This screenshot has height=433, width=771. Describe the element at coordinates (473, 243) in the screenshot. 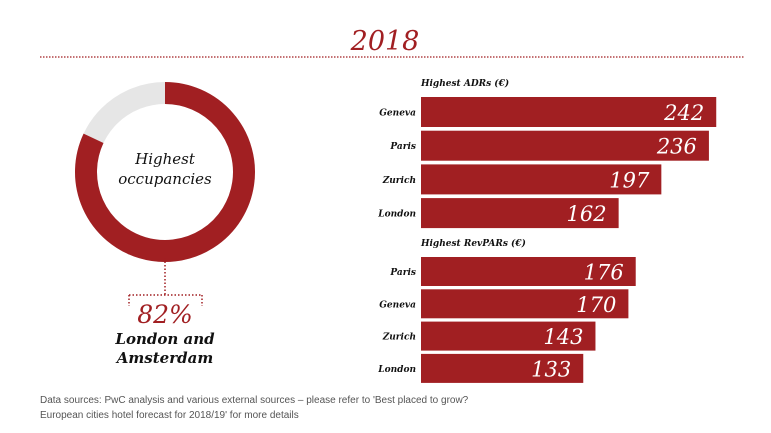

I see `revpar-chart-title: Highest RevPARs (€)` at that location.